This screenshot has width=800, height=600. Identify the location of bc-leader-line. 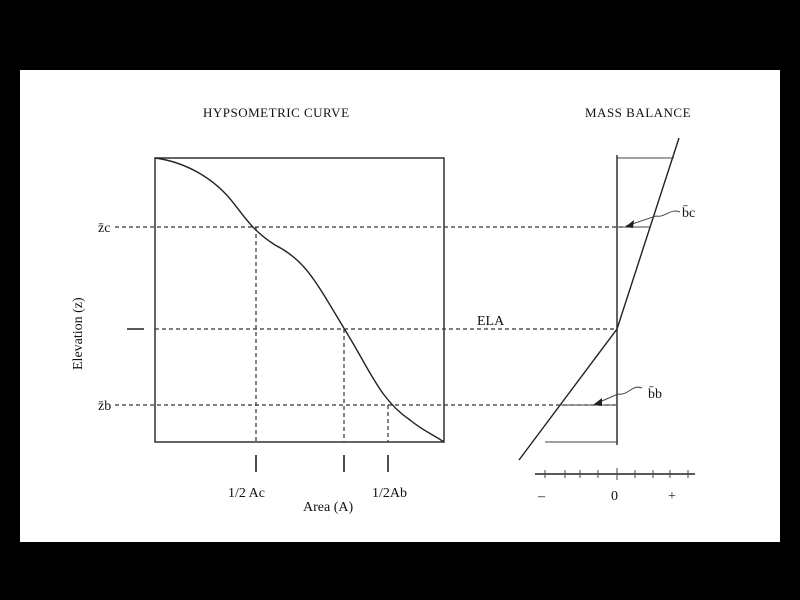
(653, 218).